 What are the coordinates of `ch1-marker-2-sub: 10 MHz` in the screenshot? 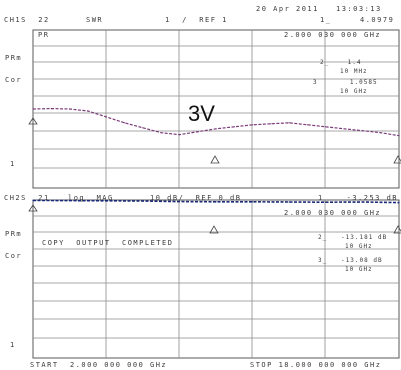 It's located at (354, 71).